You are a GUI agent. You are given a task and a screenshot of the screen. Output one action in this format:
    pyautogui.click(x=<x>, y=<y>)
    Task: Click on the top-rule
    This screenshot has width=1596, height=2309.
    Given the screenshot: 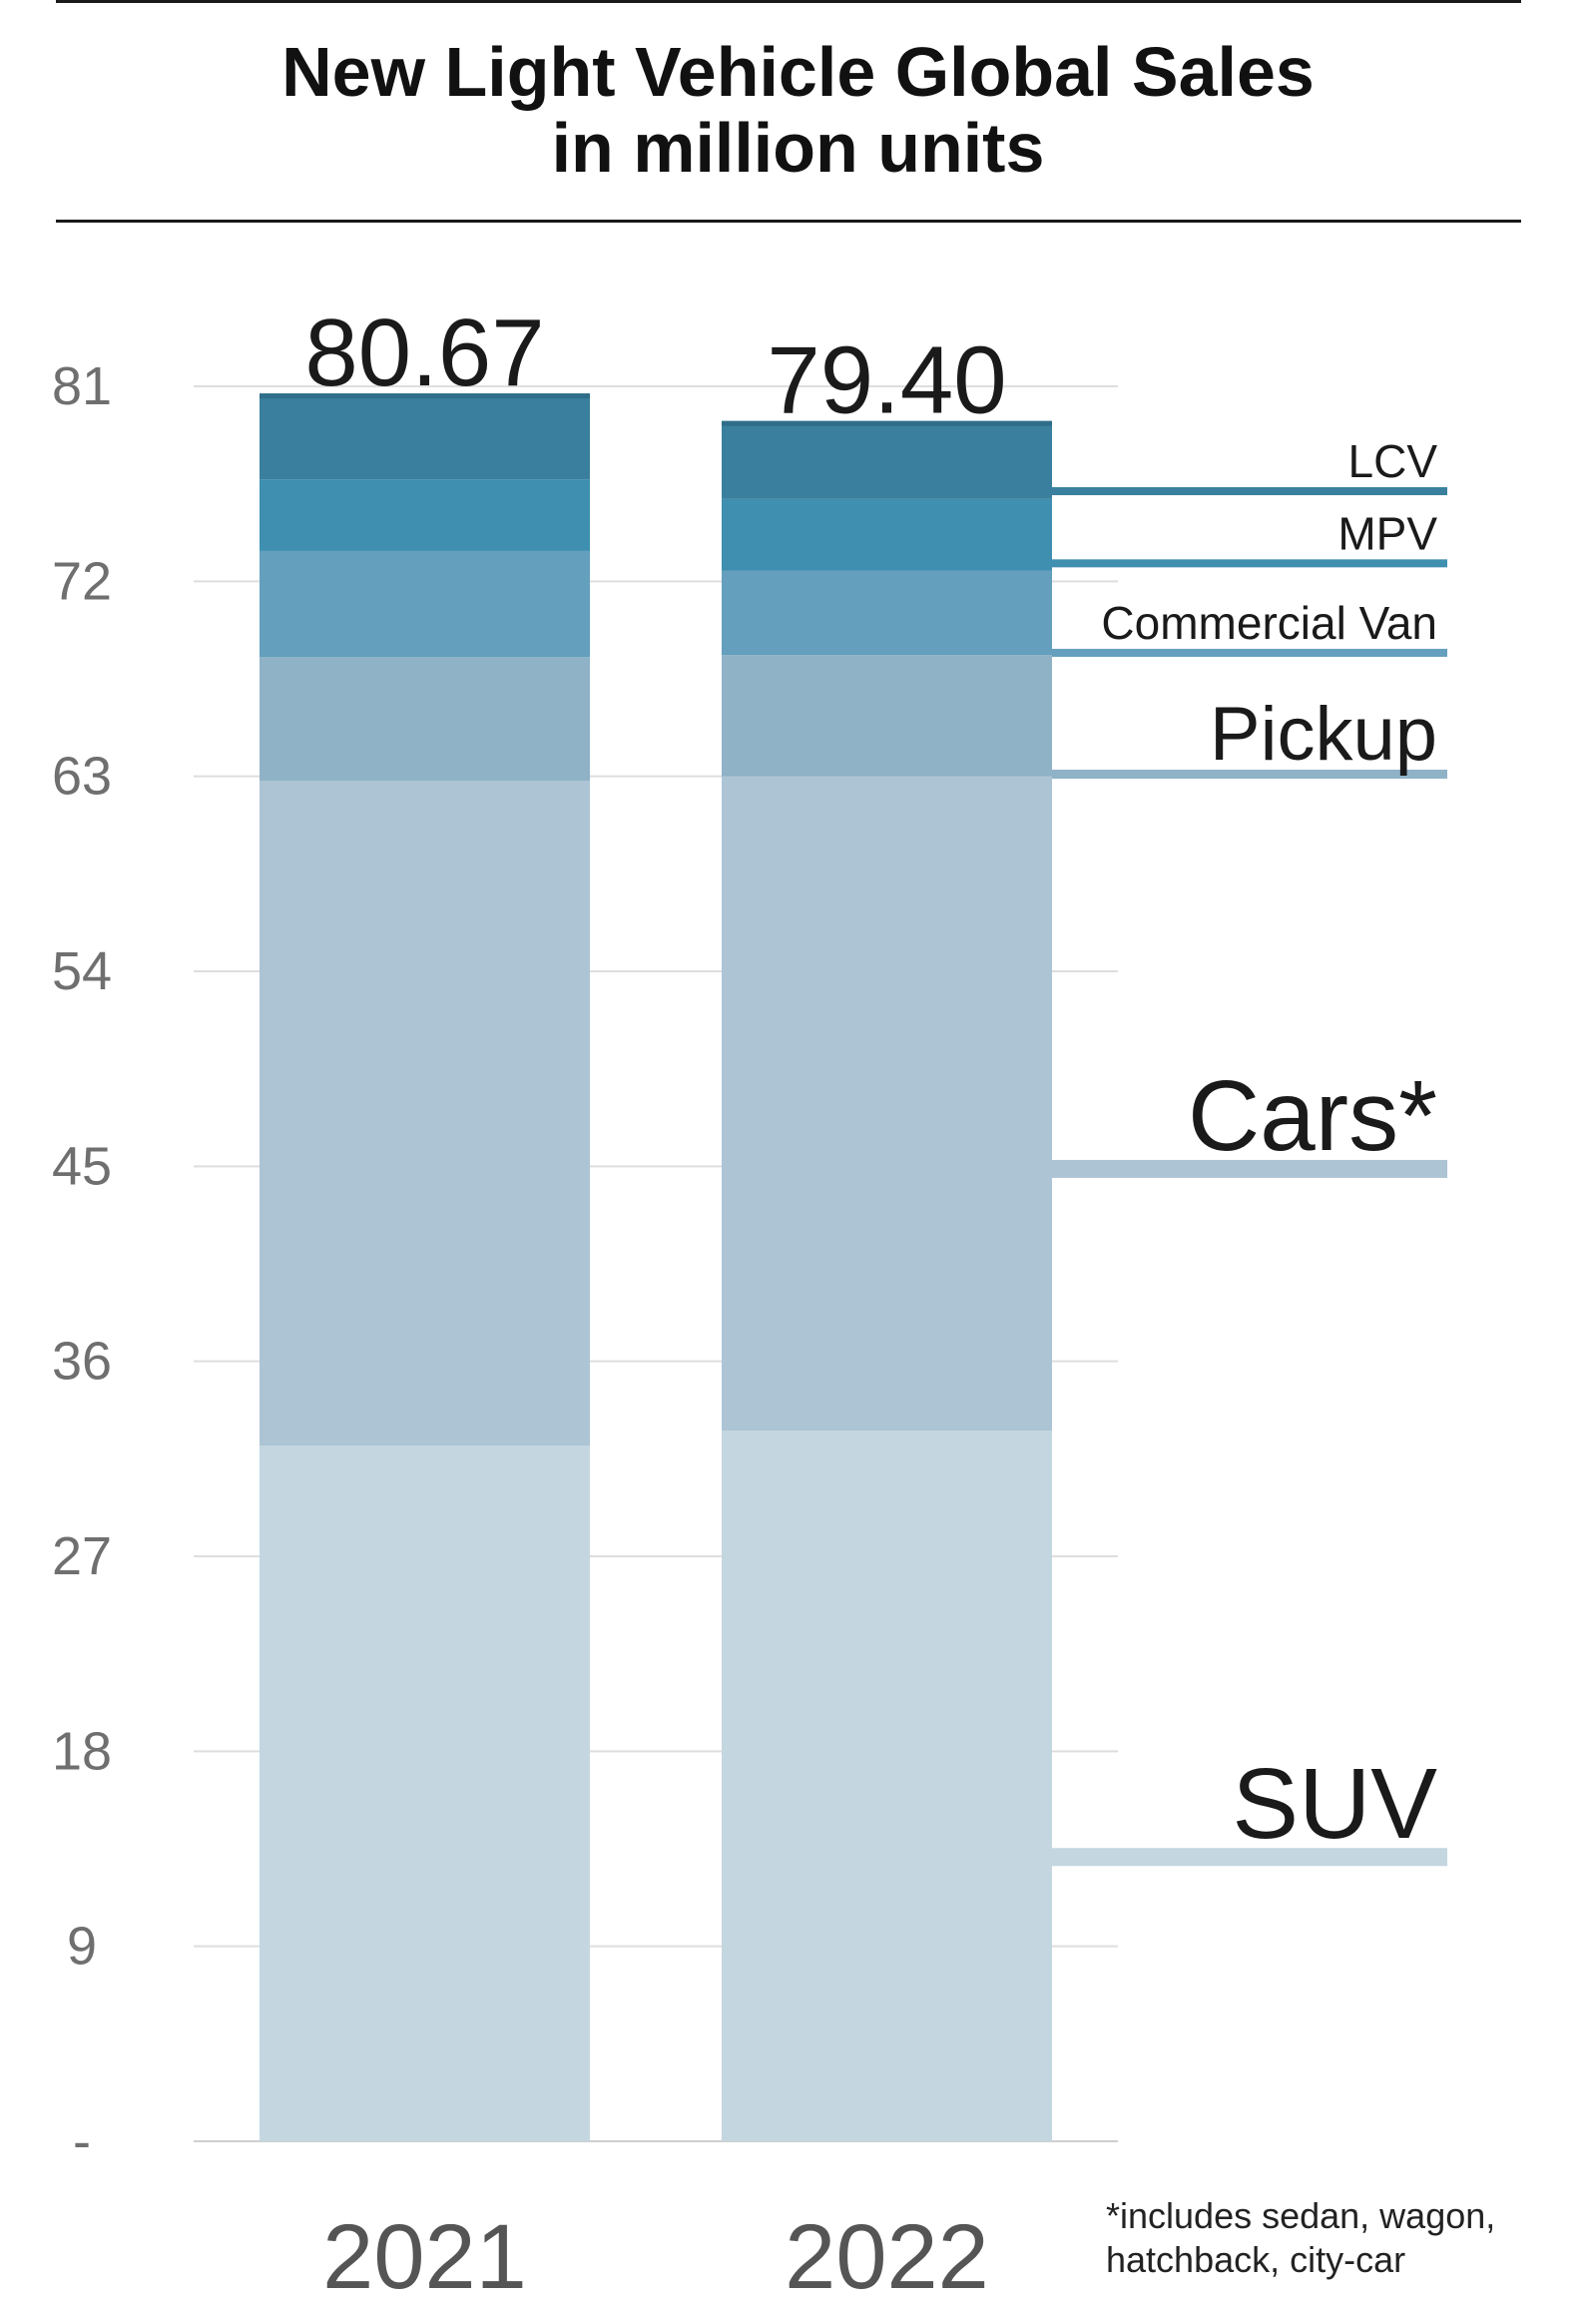 What is the action you would take?
    pyautogui.click(x=788, y=1)
    